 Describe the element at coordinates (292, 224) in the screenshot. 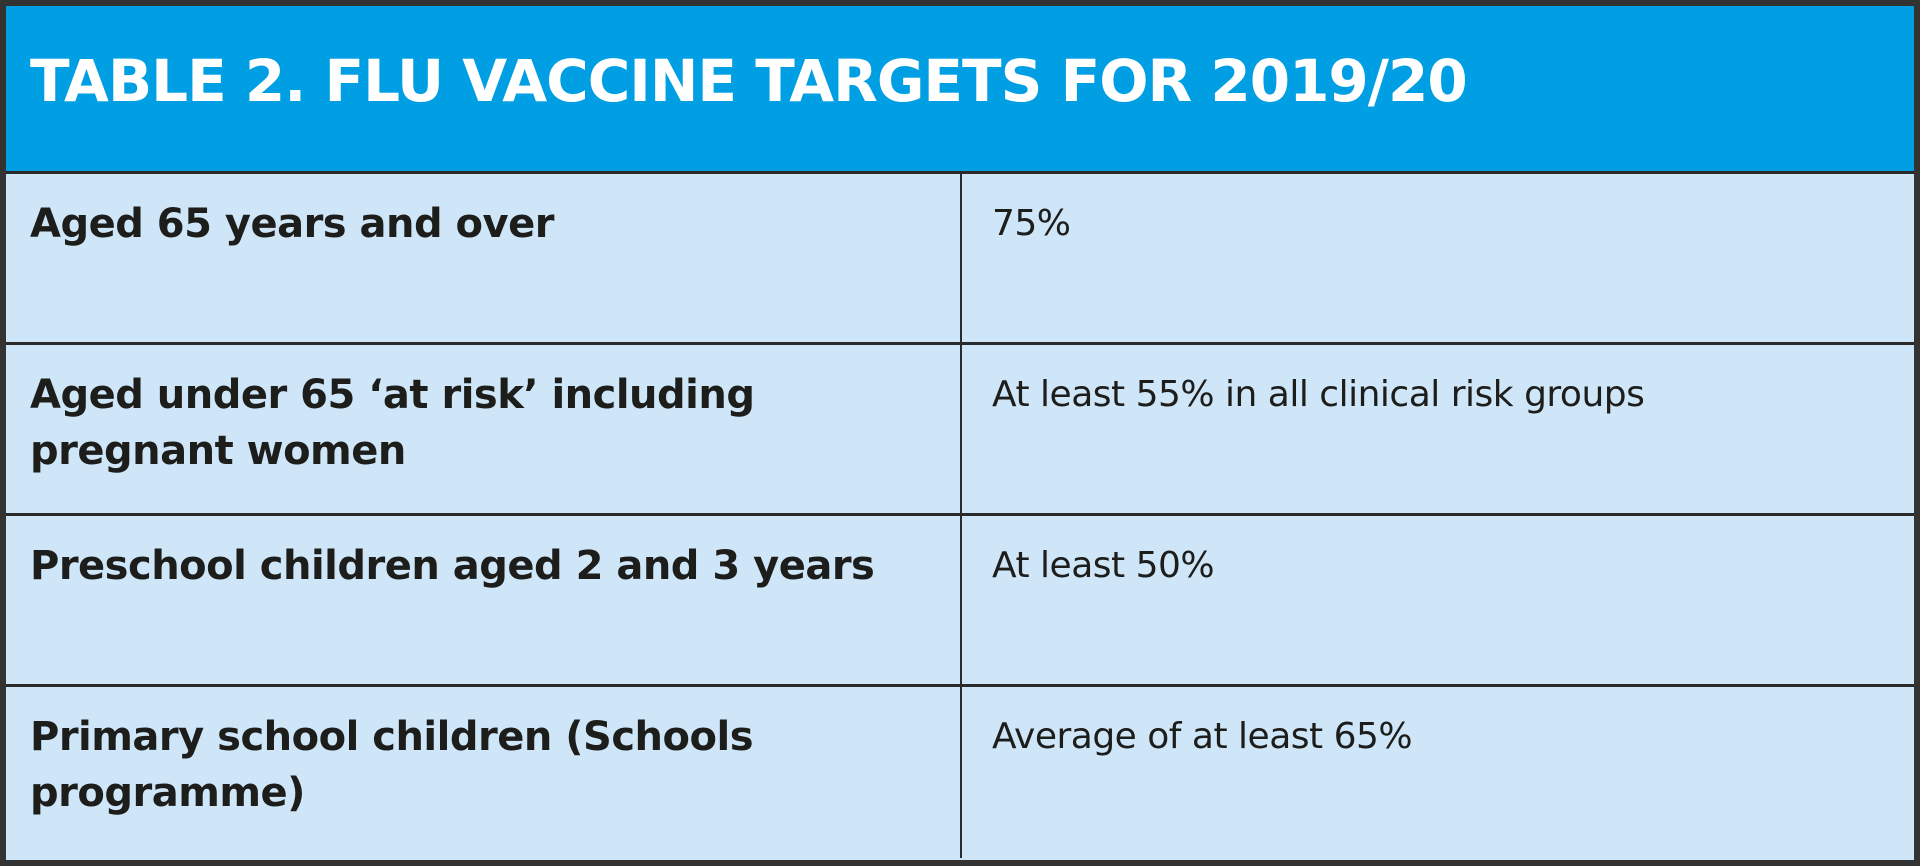

I see `group-label: Aged 65 years and over` at that location.